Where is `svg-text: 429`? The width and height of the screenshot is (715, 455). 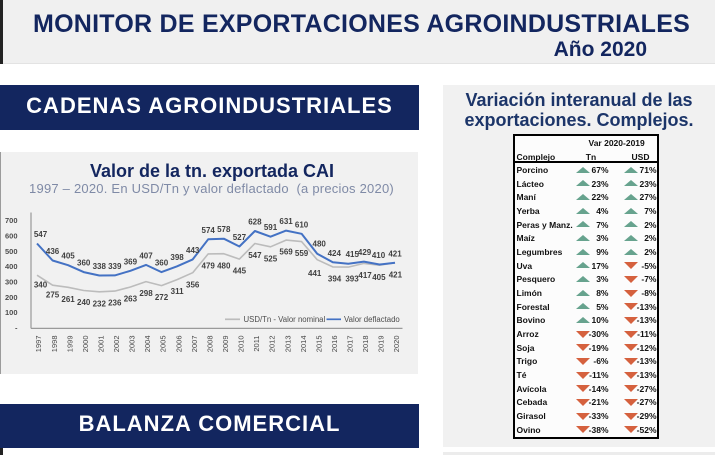 svg-text: 429 is located at coordinates (365, 252).